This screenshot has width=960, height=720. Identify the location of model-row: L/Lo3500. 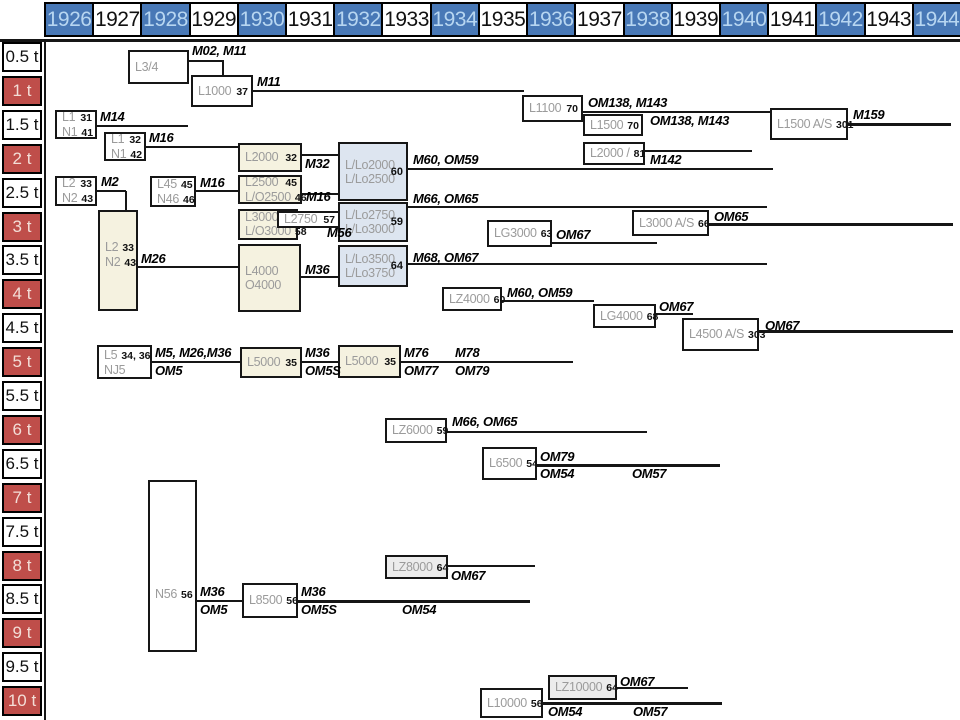
(374, 259).